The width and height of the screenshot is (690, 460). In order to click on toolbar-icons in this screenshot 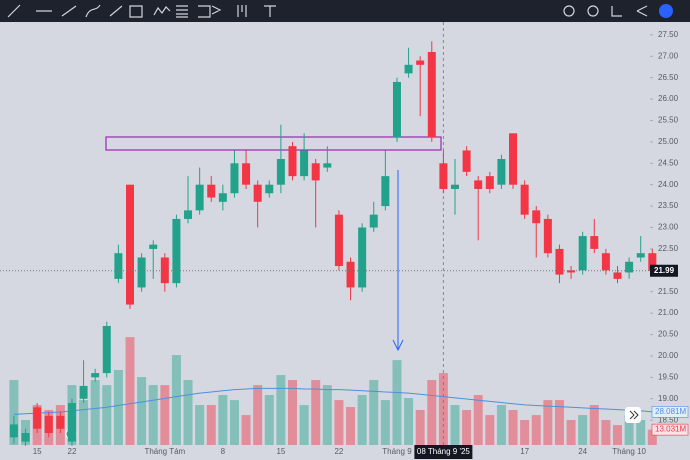, I will do `click(340, 11)`.